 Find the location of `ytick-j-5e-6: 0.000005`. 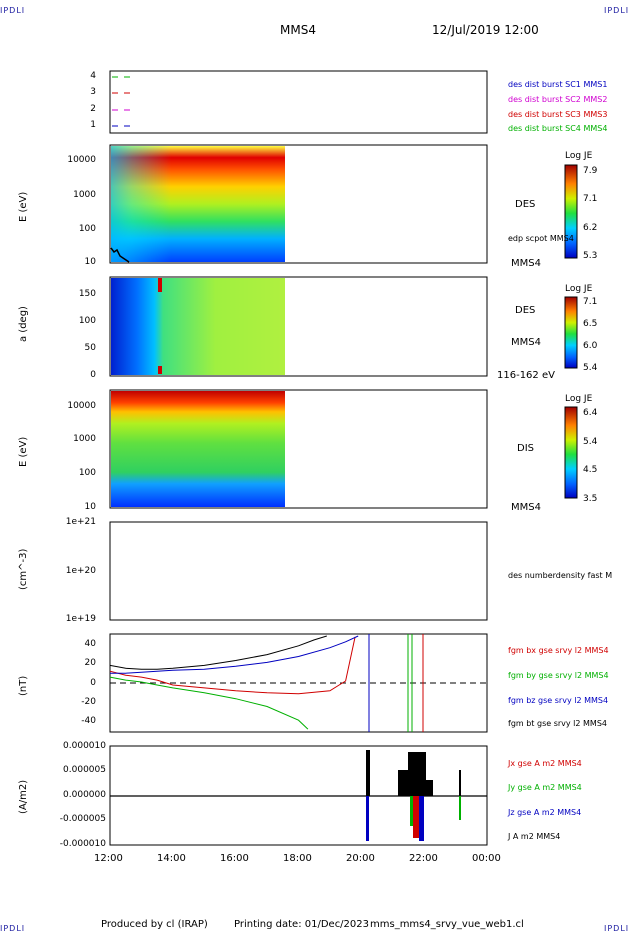

ytick-j-5e-6: 0.000005 is located at coordinates (84, 770).